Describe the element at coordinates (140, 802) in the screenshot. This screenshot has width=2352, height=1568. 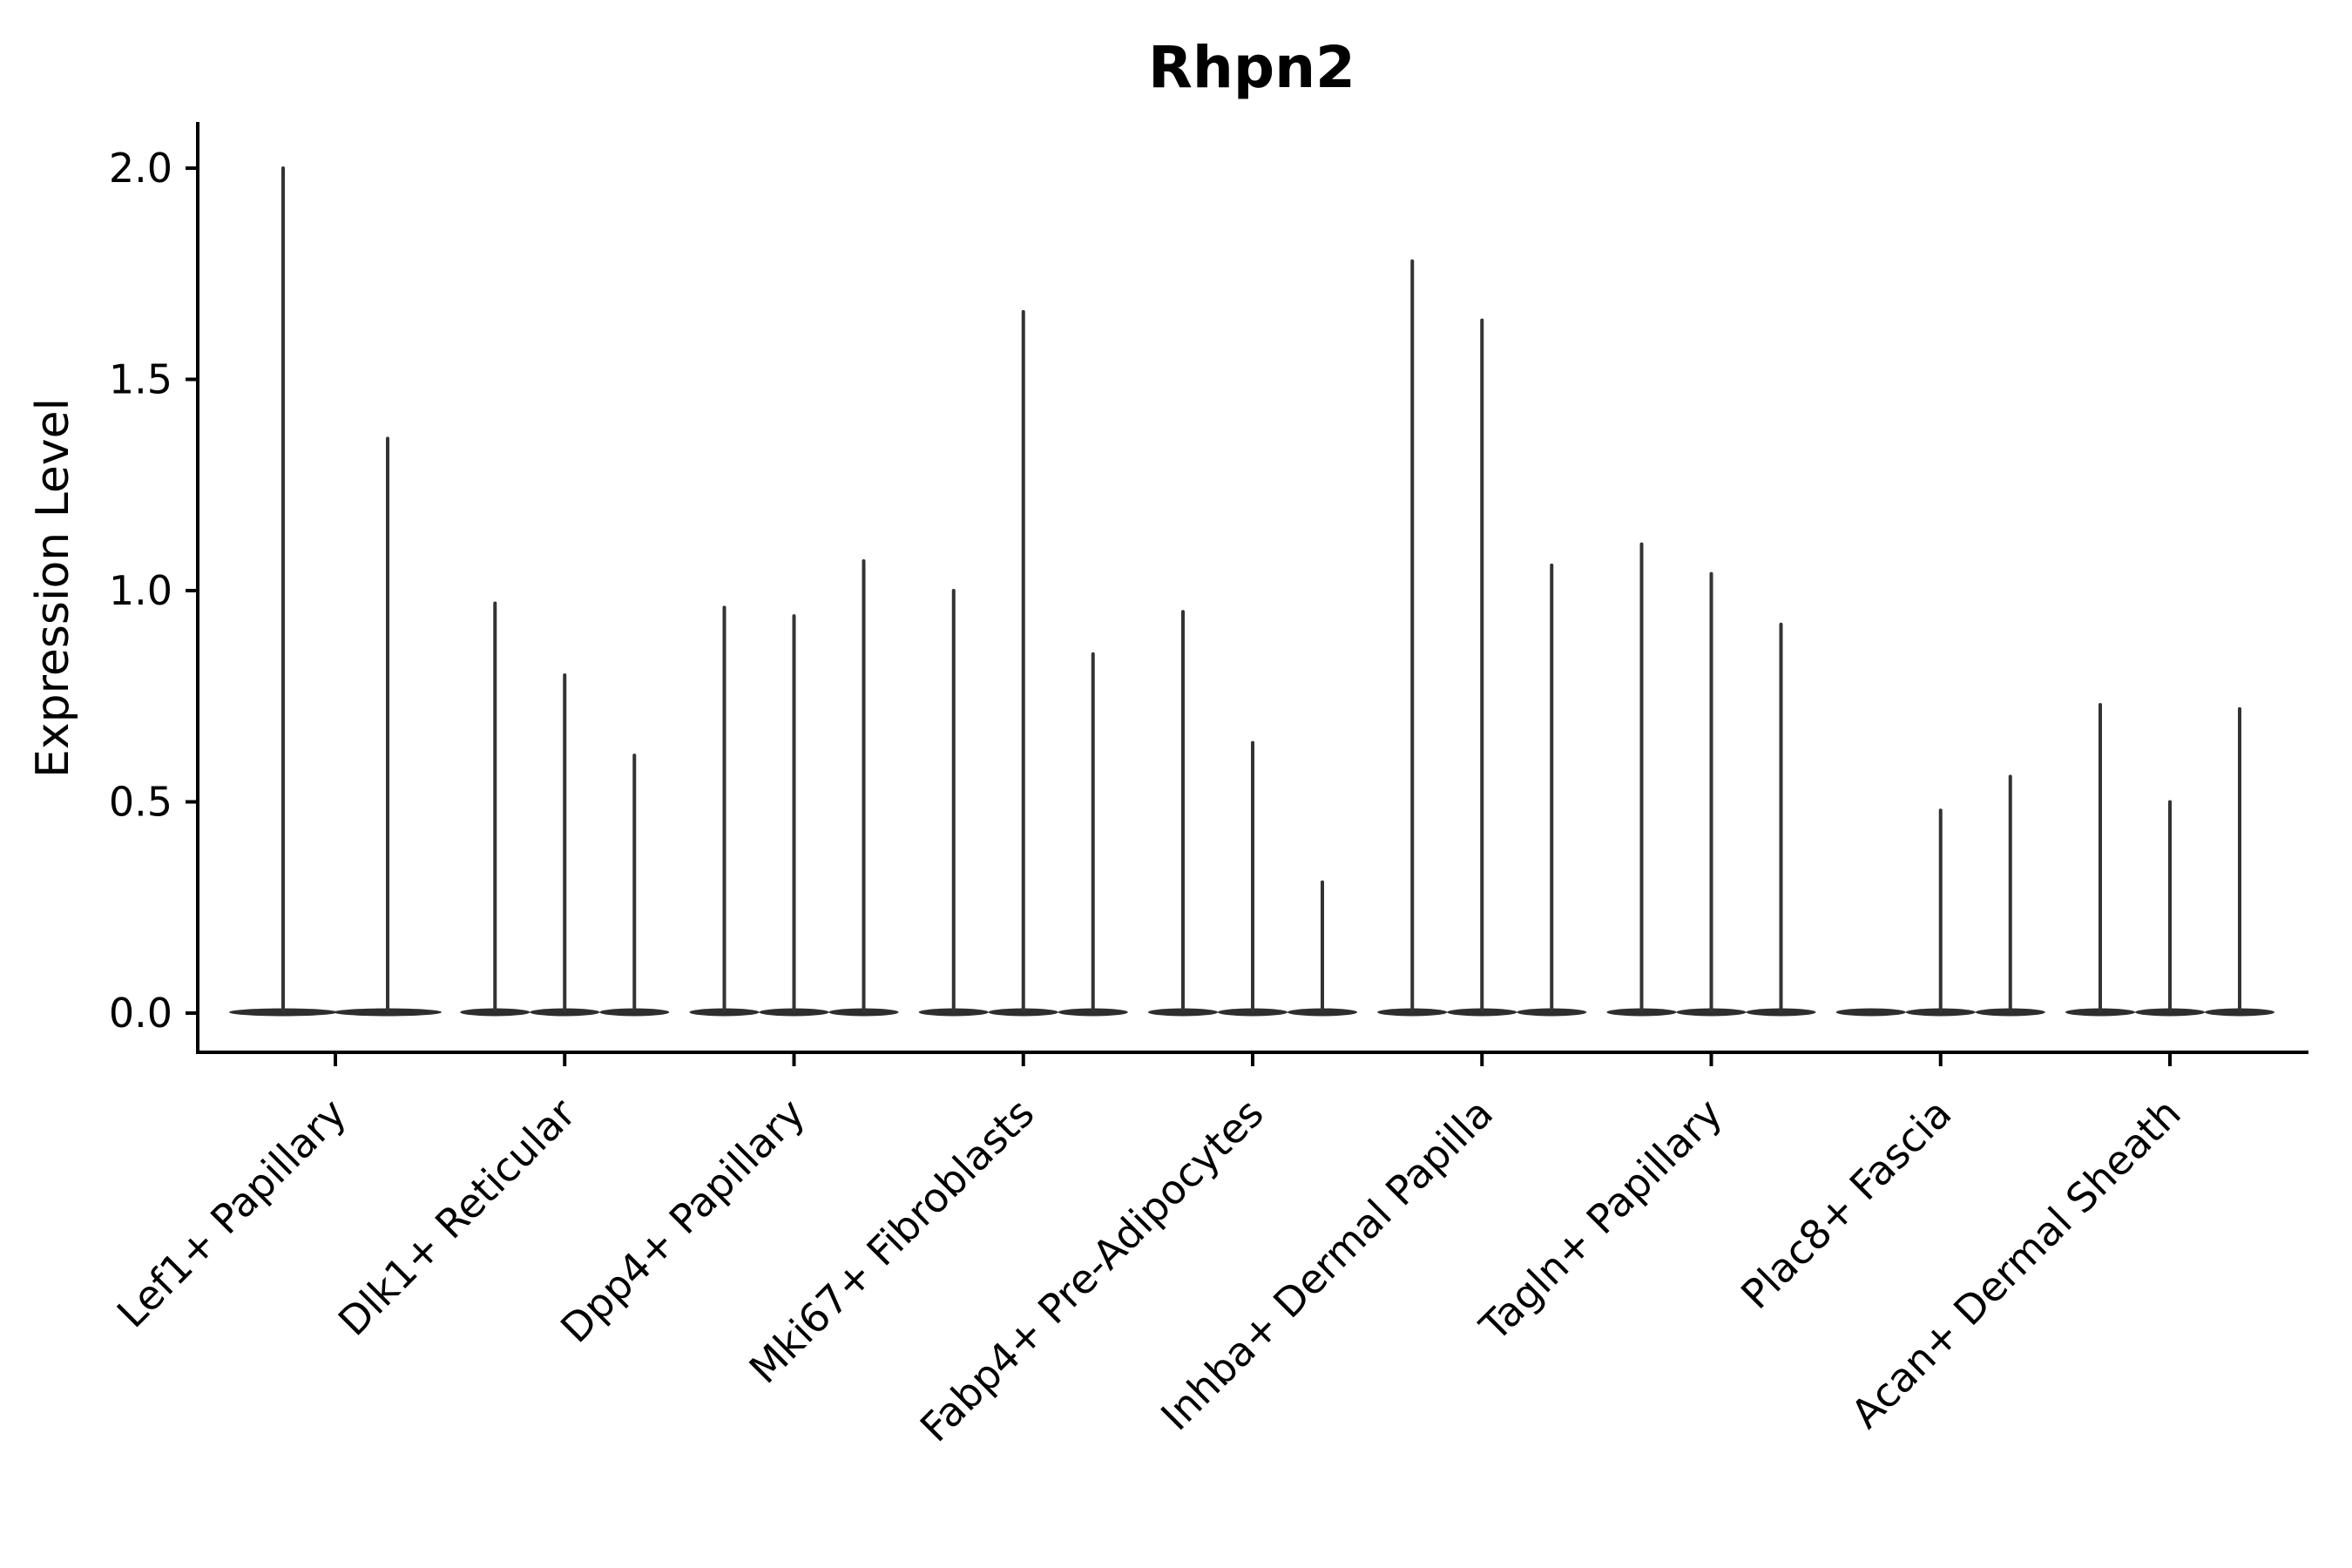
I see `y-tick-label: 0.5` at that location.